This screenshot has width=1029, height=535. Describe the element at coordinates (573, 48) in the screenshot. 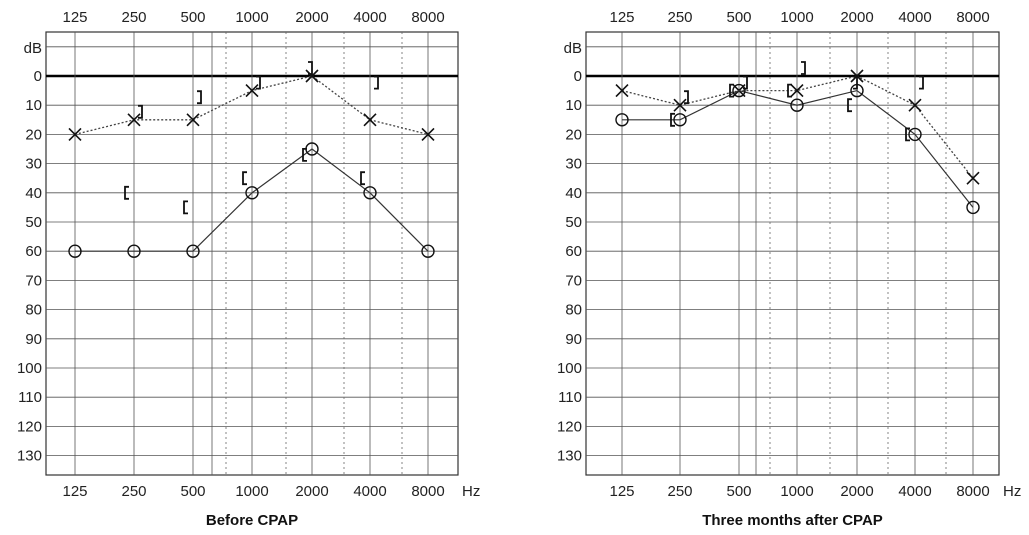

I see `y-unit-label: dB` at that location.